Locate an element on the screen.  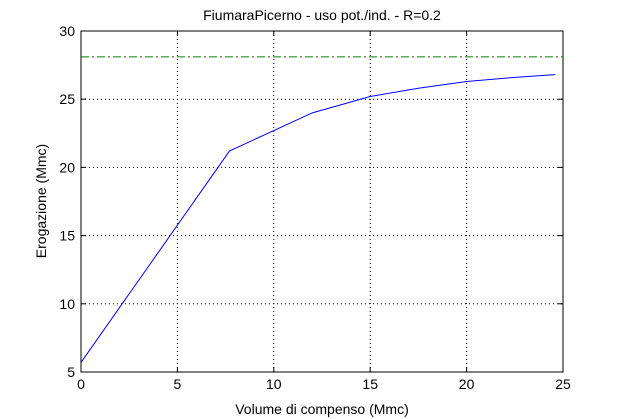
y-tick-label: 20 is located at coordinates (67, 167).